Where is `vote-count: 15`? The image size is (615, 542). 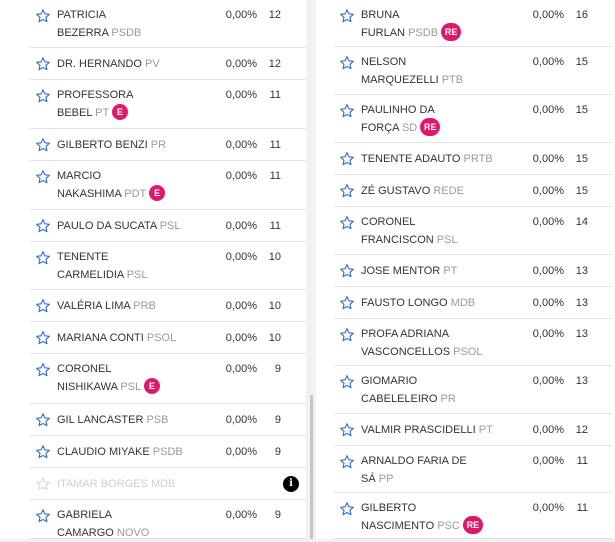 vote-count: 15 is located at coordinates (581, 159).